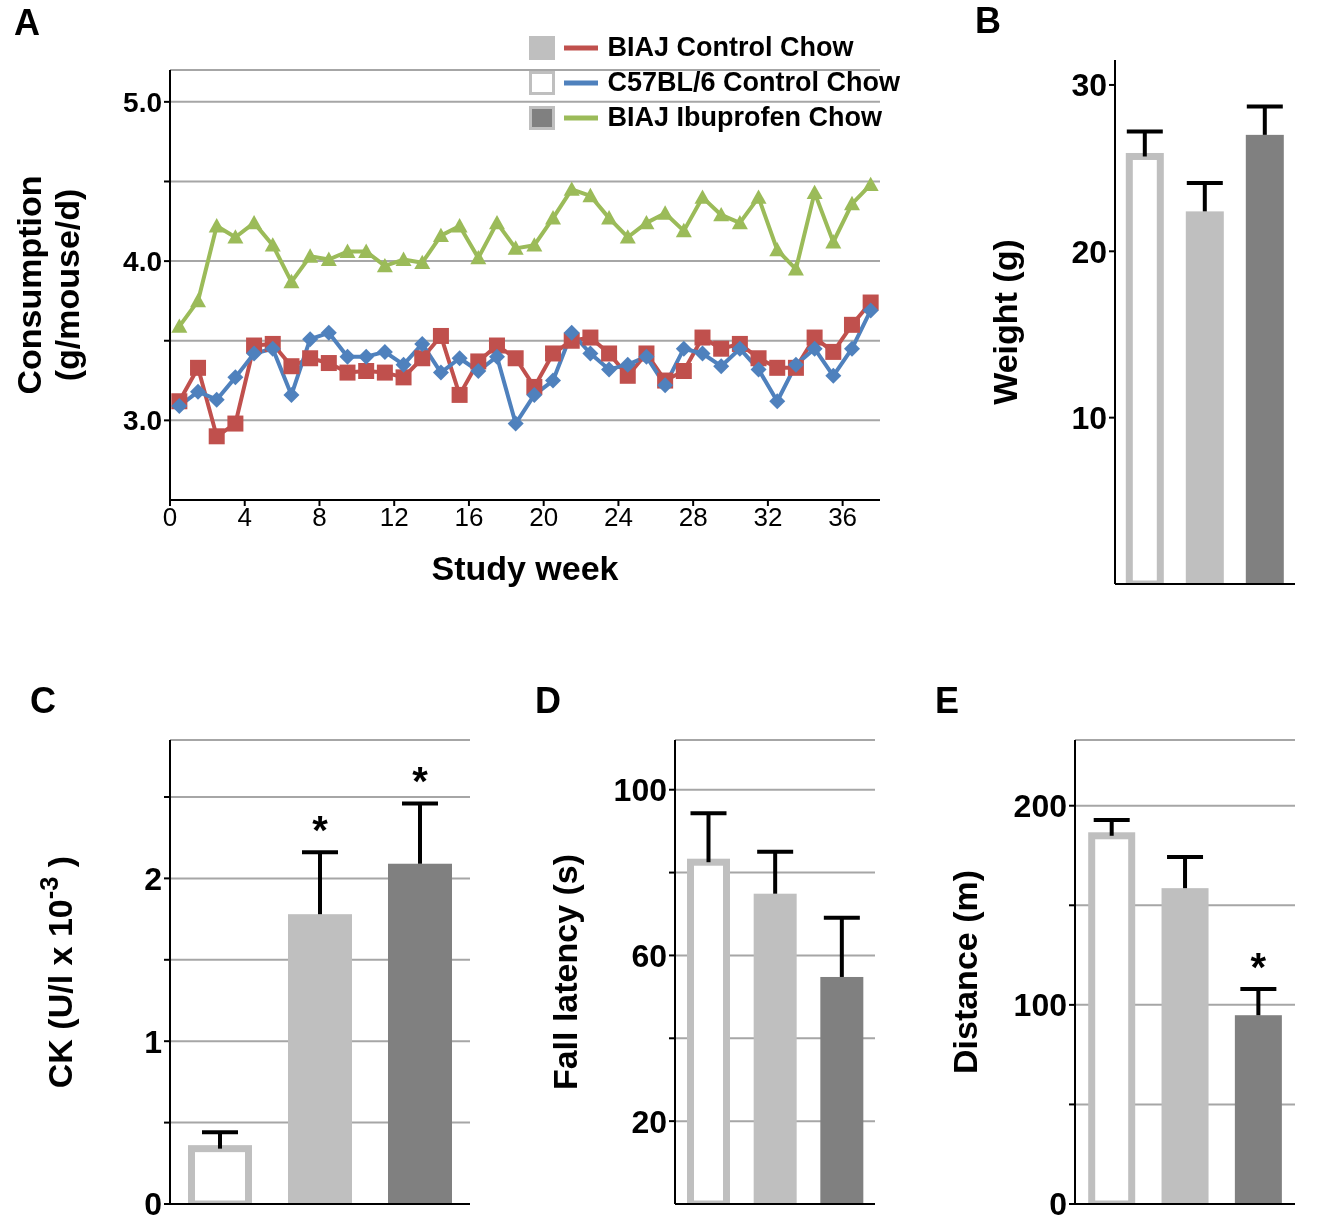 The height and width of the screenshot is (1226, 1333). Describe the element at coordinates (693, 517) in the screenshot. I see `x-tick-label: 28` at that location.